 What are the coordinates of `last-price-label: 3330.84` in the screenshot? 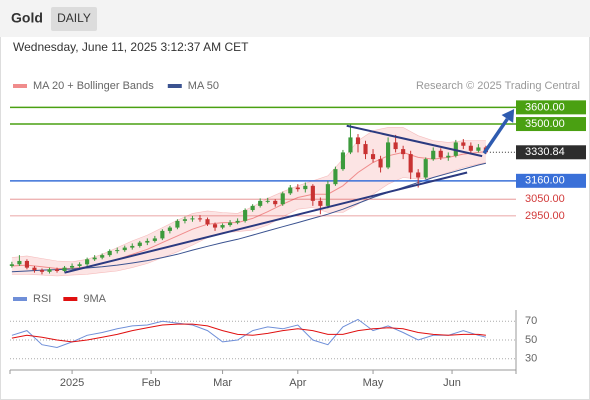 It's located at (545, 152).